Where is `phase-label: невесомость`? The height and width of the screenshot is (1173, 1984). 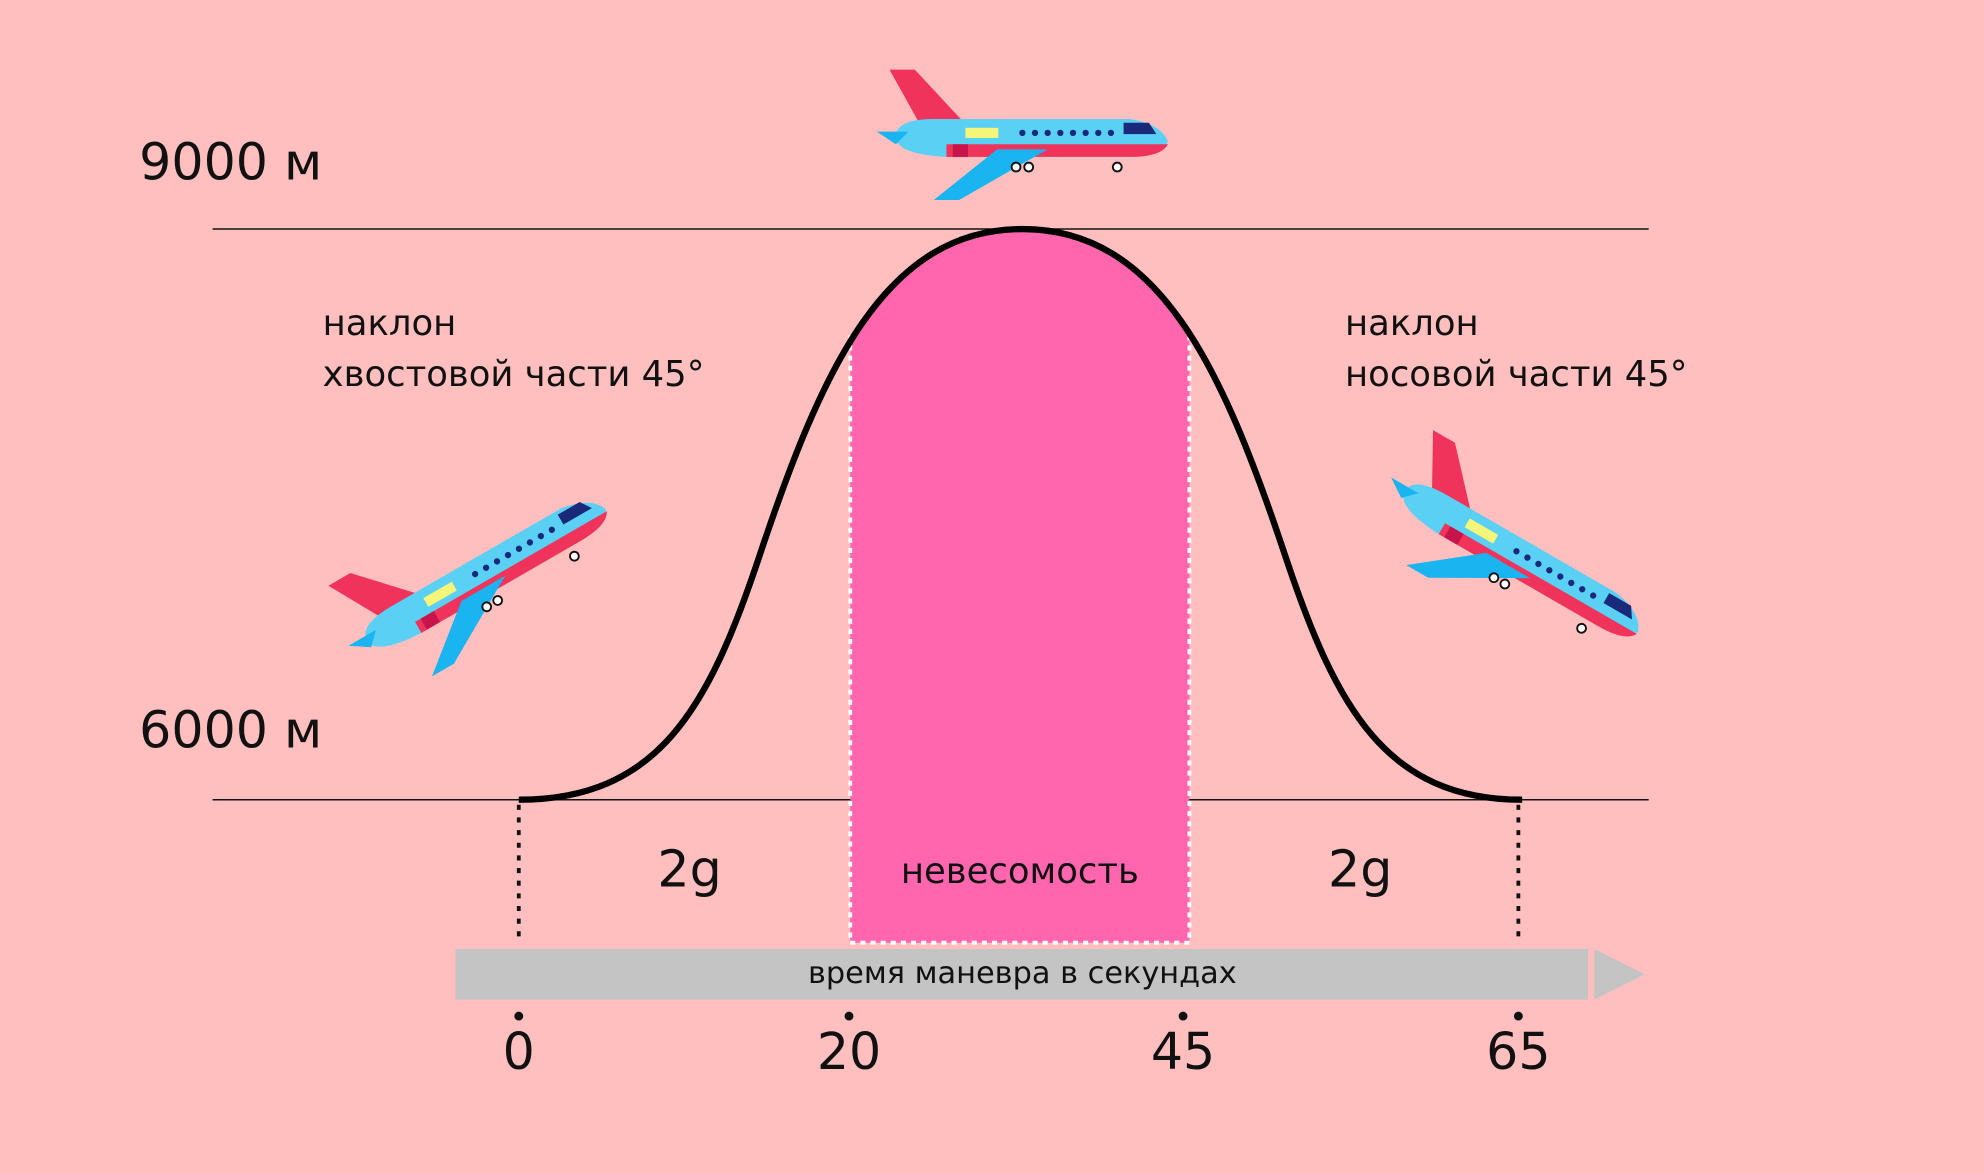
phase-label: невесомость is located at coordinates (1020, 871).